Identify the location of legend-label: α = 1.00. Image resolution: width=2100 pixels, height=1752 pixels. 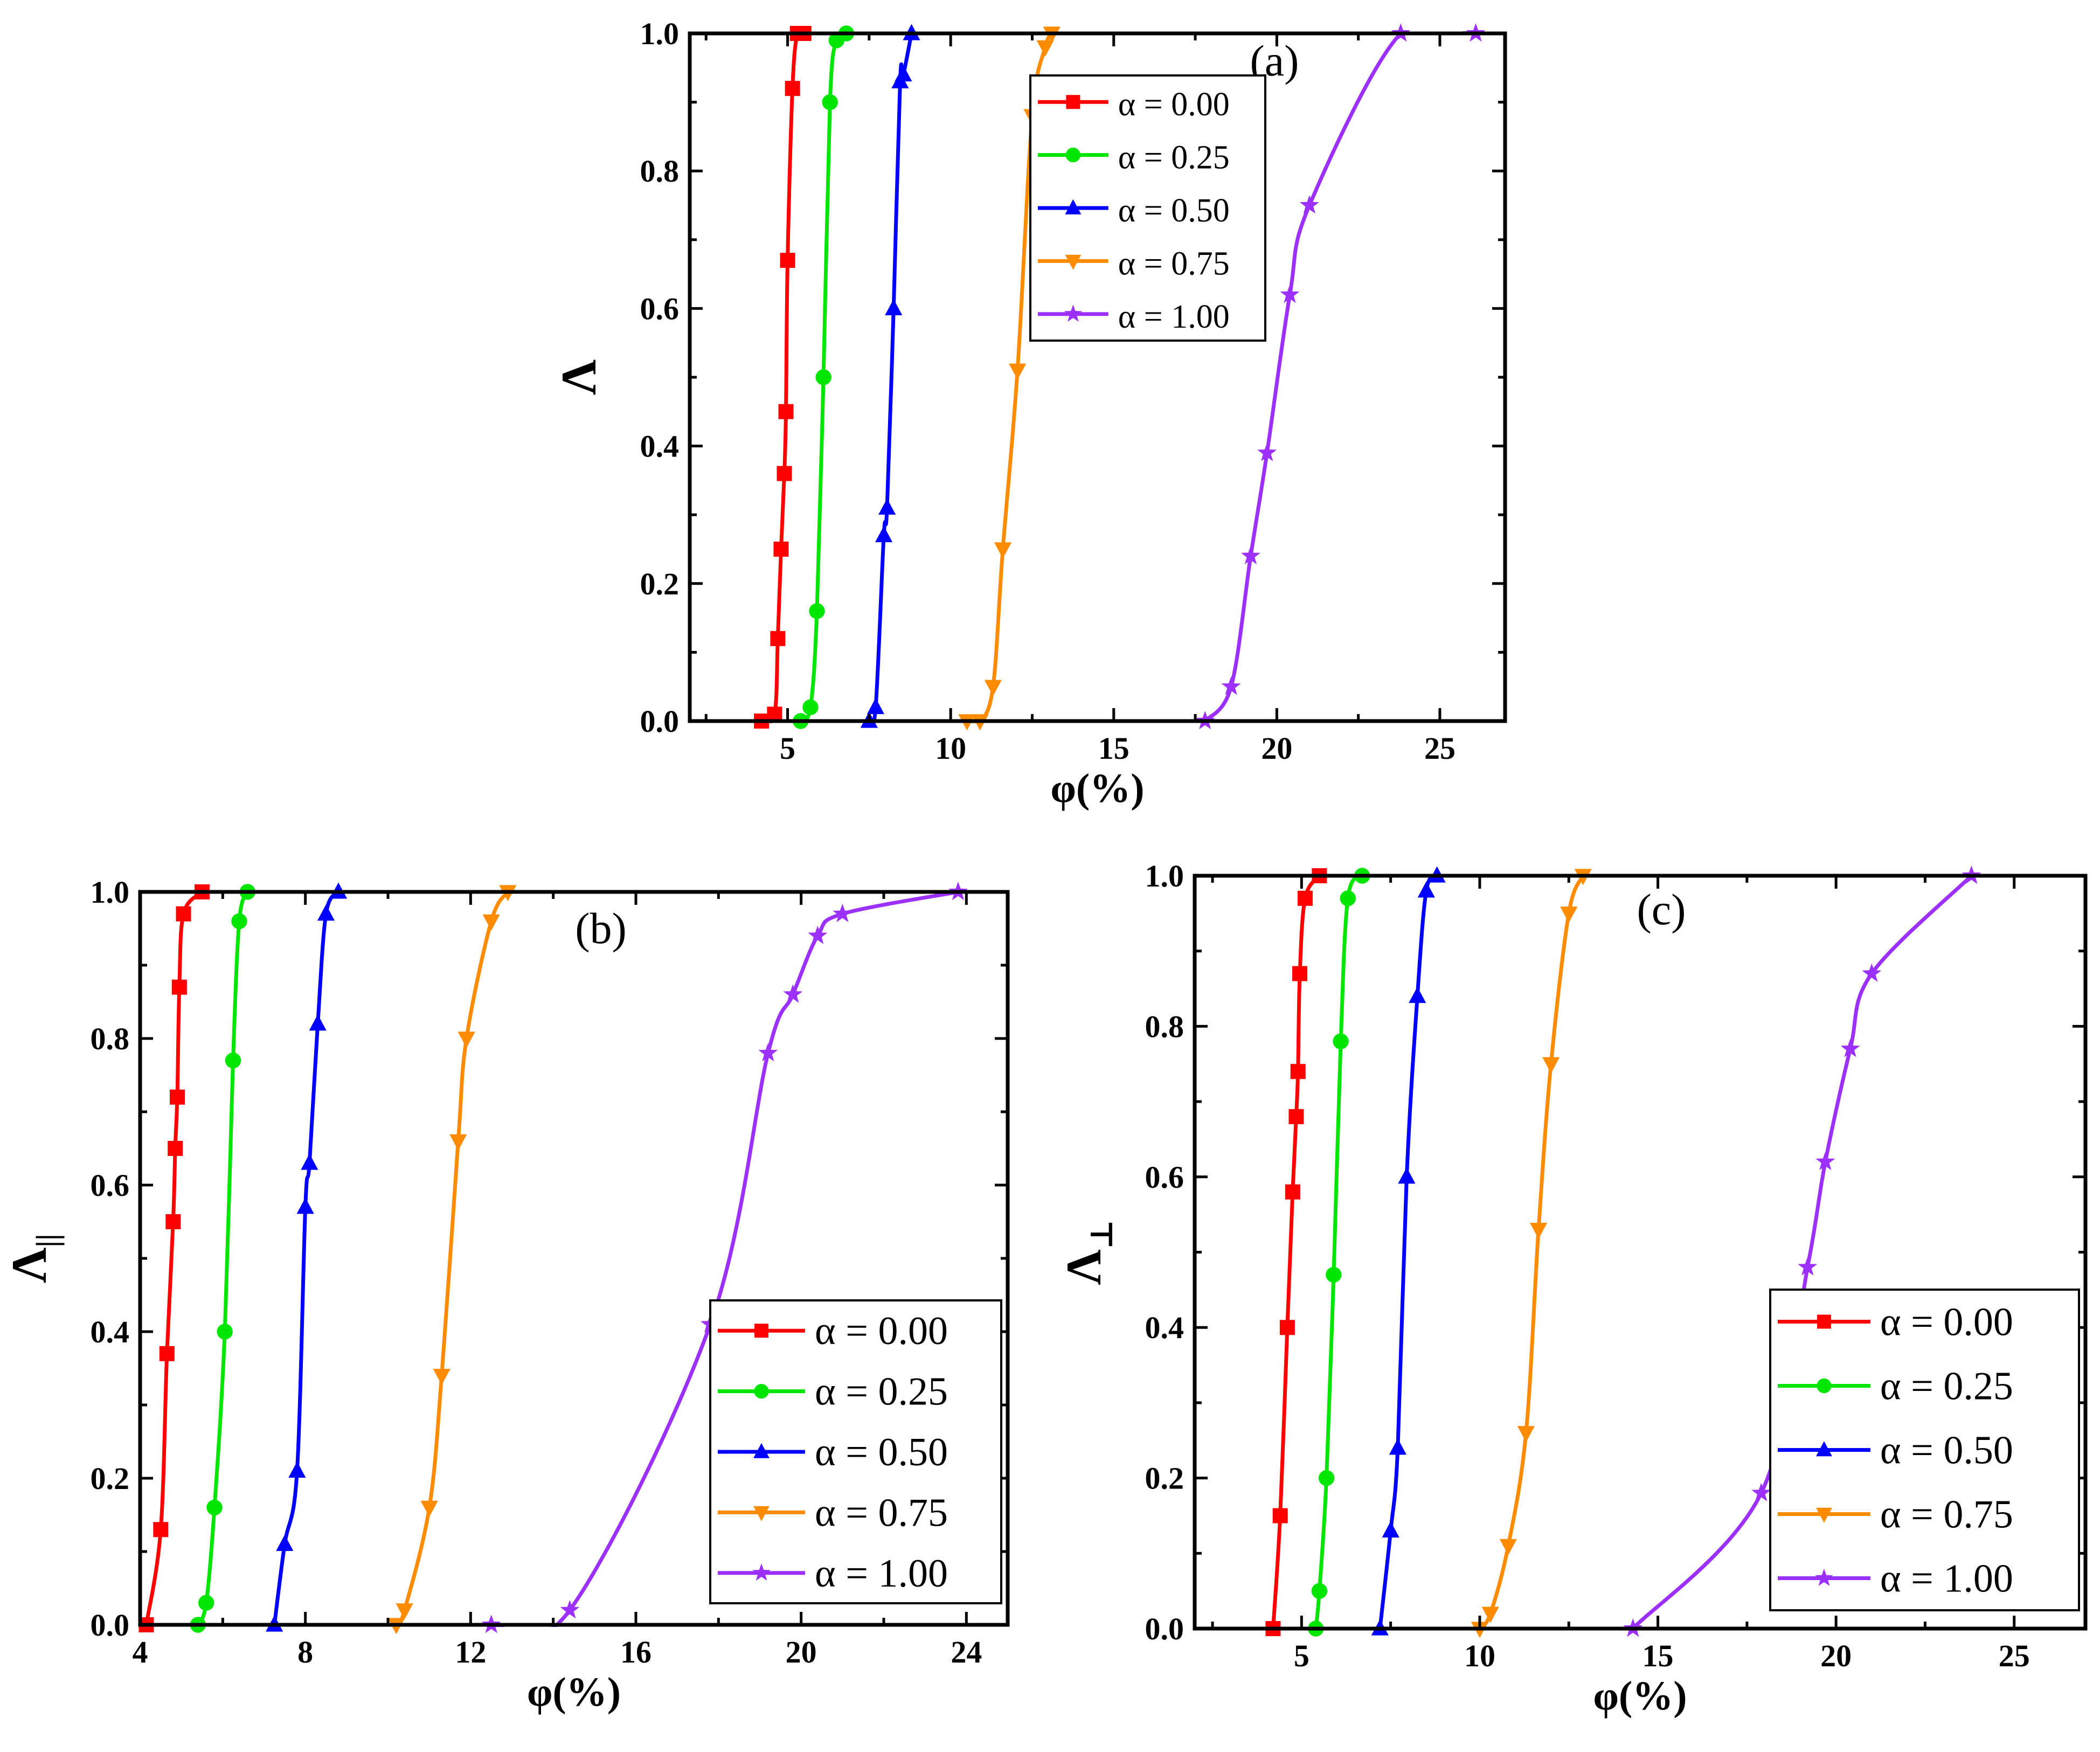
(881, 1574).